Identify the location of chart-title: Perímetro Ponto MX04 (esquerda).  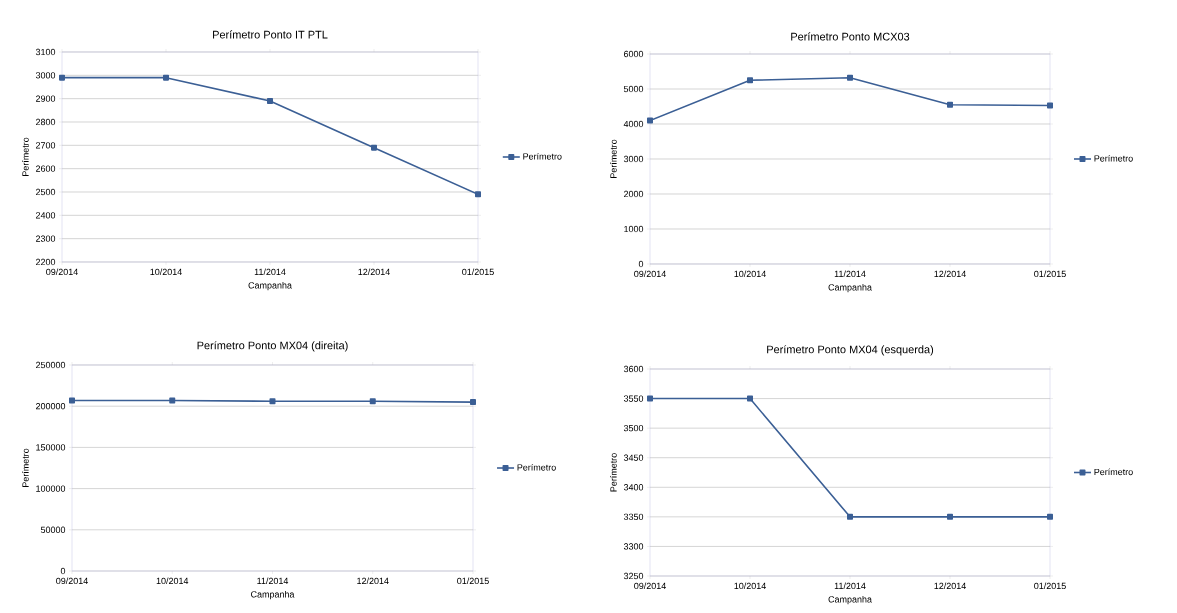
(850, 350).